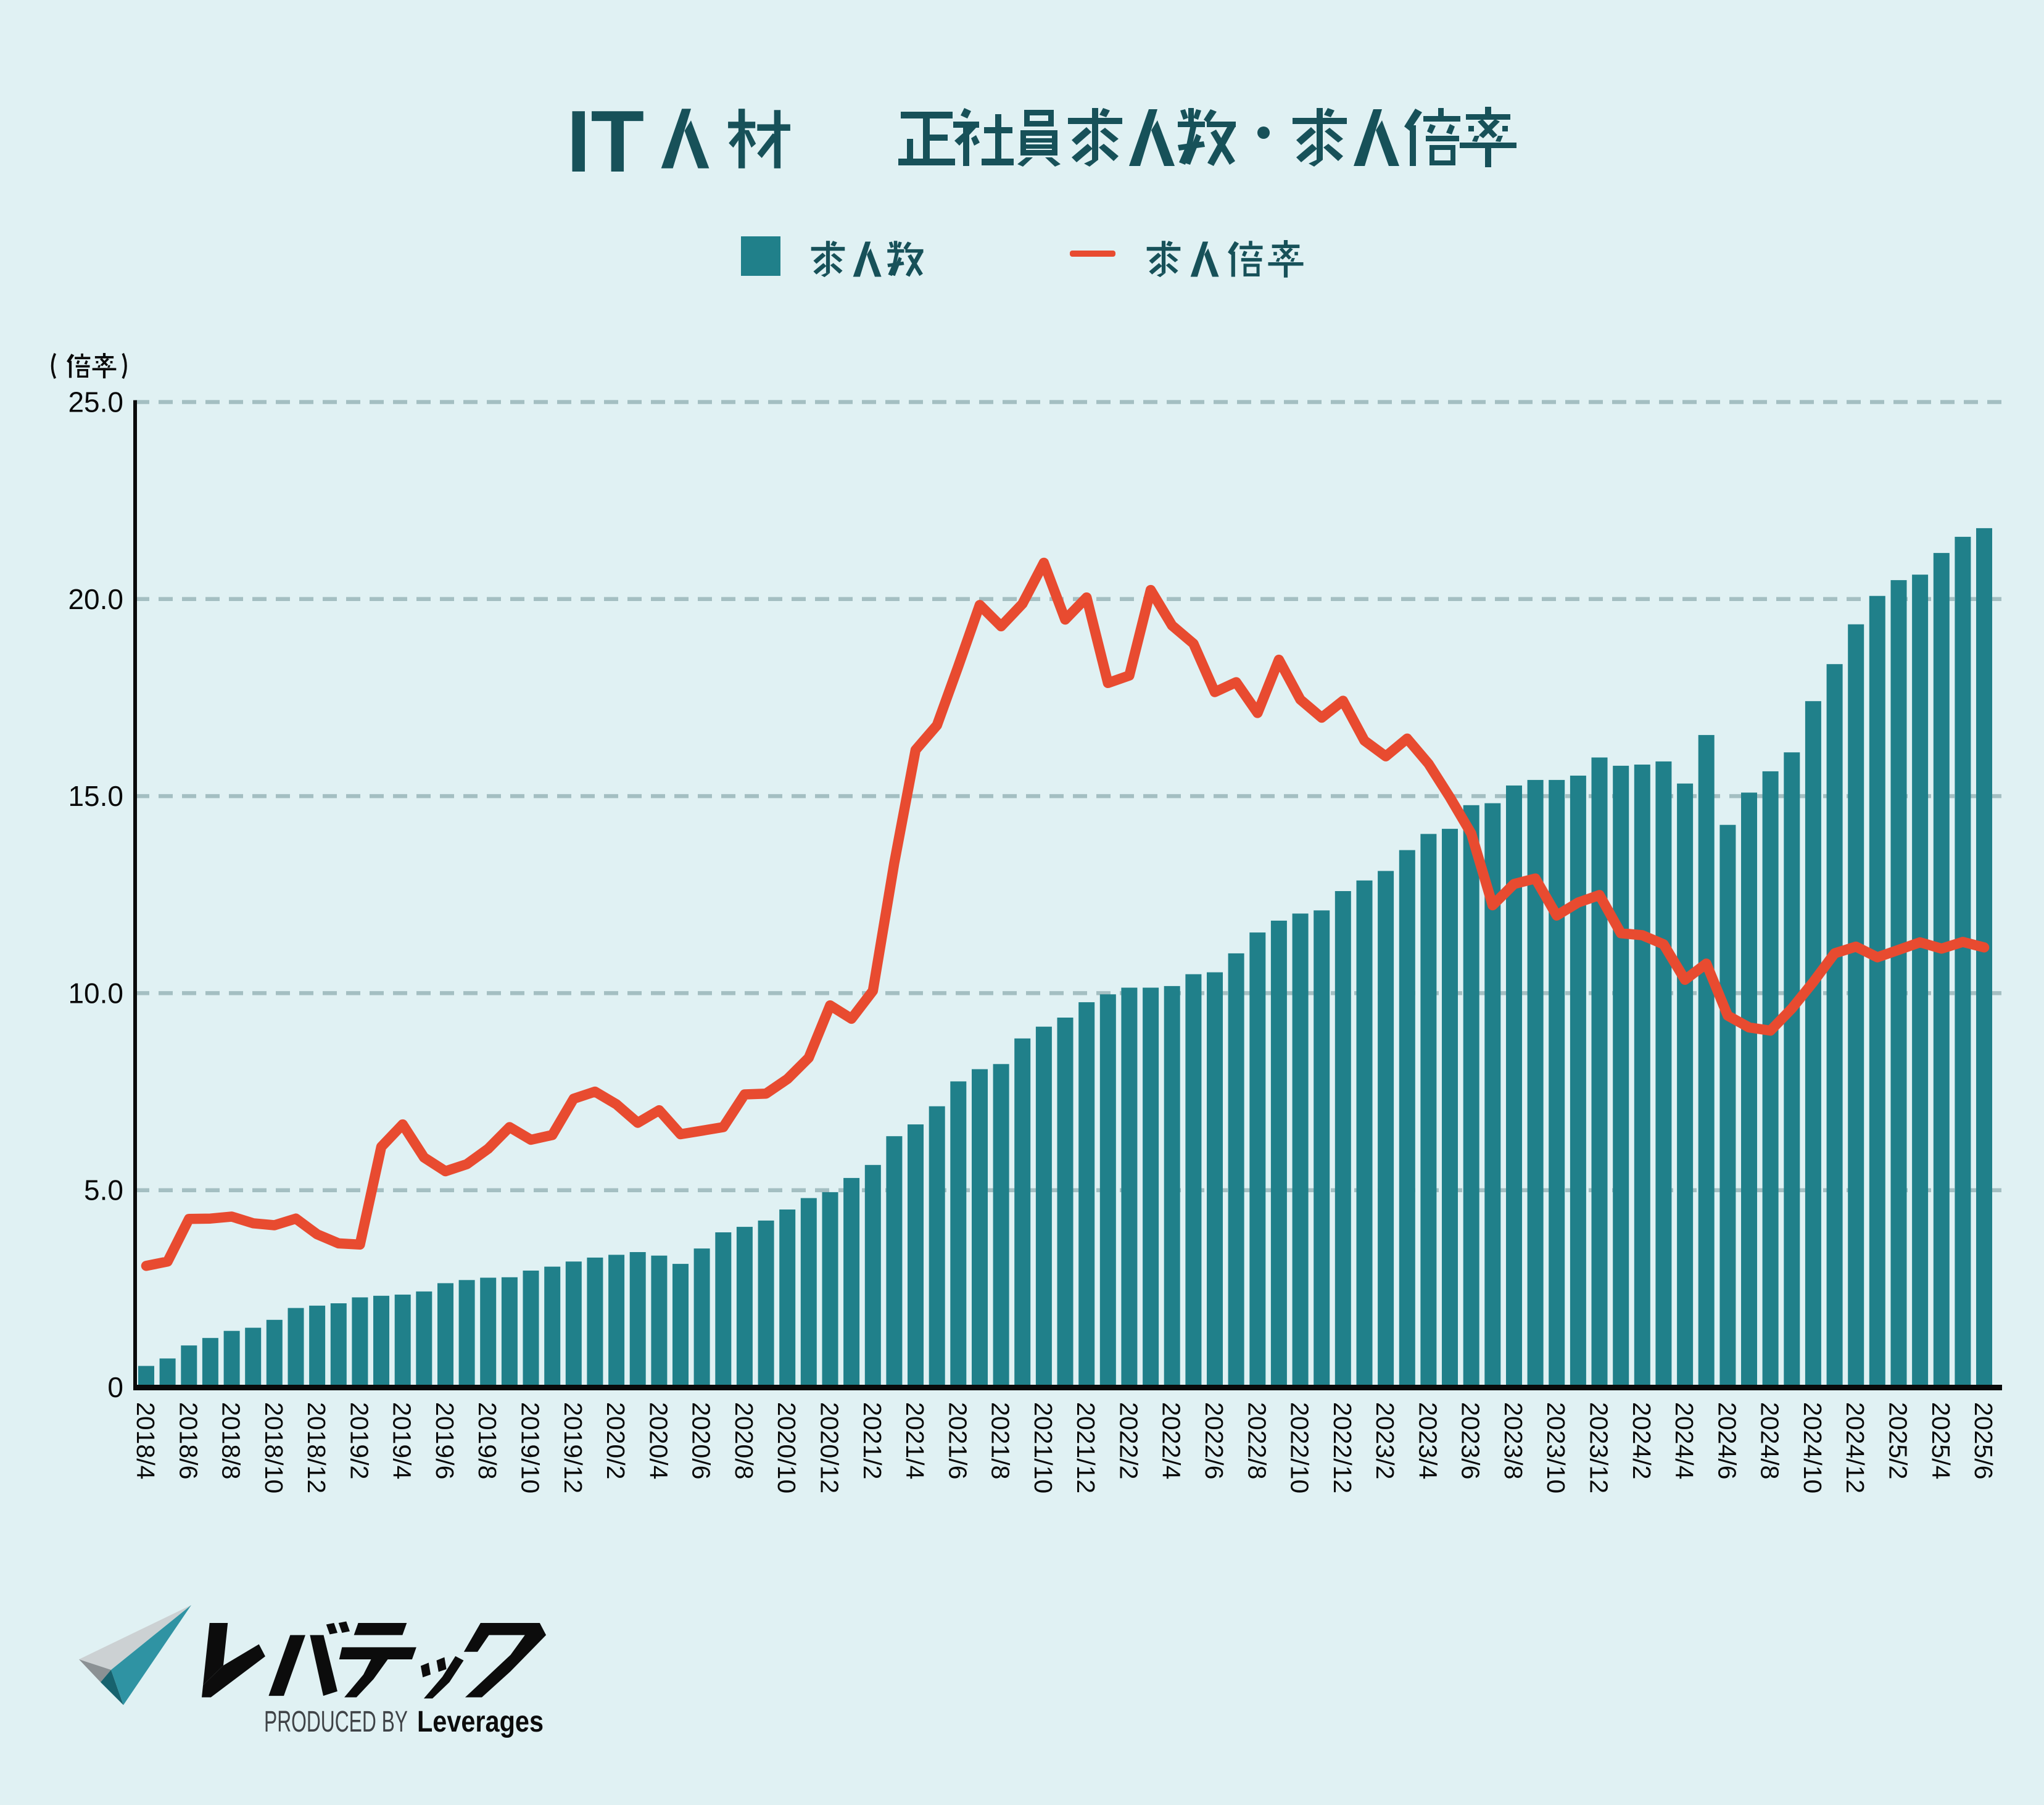 This screenshot has width=2044, height=1805. I want to click on svg-text: 2021/6, so click(957, 1440).